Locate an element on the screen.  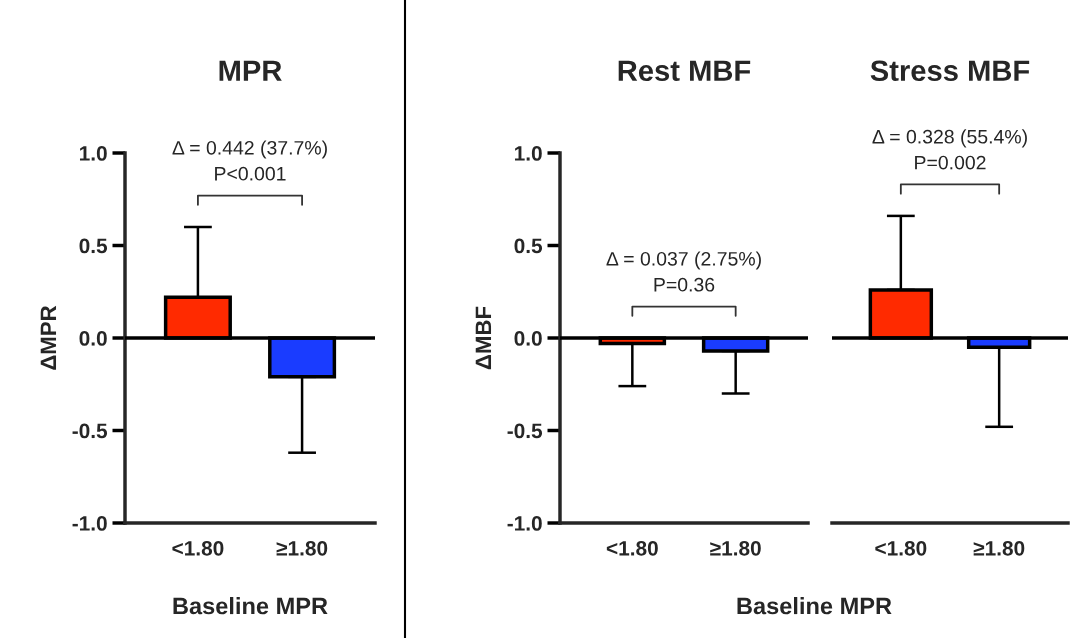
annotation: P=0.002 is located at coordinates (950, 162).